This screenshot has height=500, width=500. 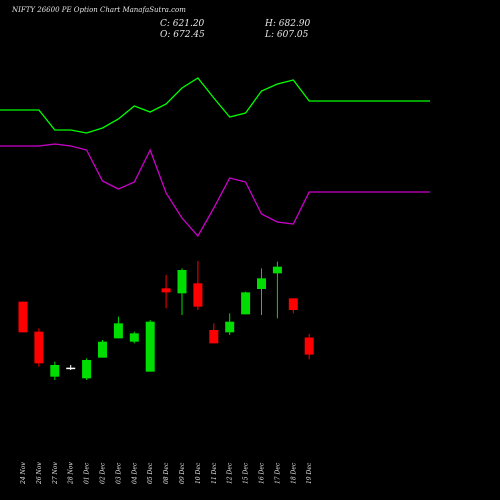 I want to click on candle-08-dec, so click(x=166, y=292).